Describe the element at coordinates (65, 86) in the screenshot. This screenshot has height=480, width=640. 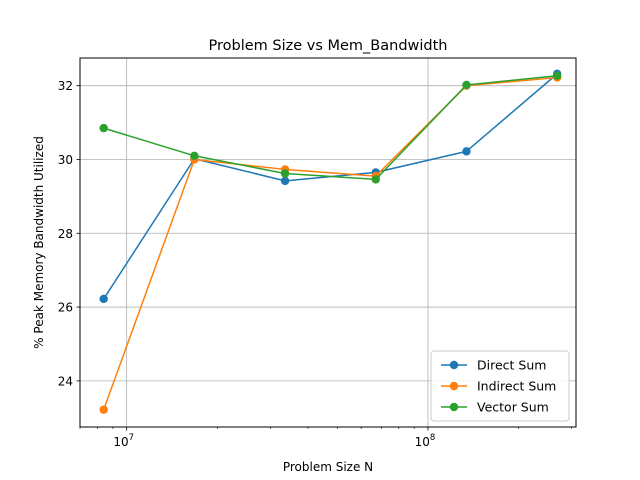
I see `y-tick-label: 32` at that location.